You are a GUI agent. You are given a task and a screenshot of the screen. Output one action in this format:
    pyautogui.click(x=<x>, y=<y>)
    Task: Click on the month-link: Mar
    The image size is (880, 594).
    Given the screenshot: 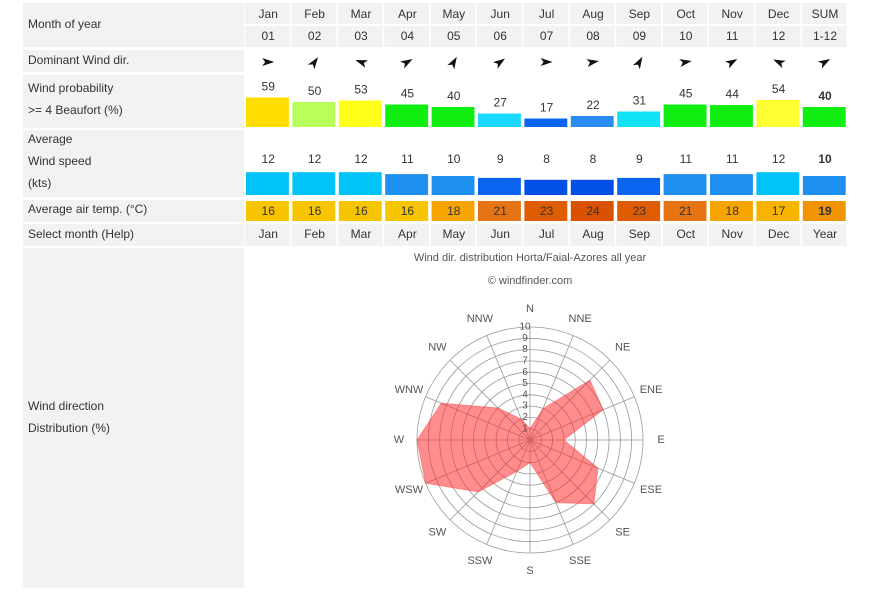 What is the action you would take?
    pyautogui.click(x=361, y=234)
    